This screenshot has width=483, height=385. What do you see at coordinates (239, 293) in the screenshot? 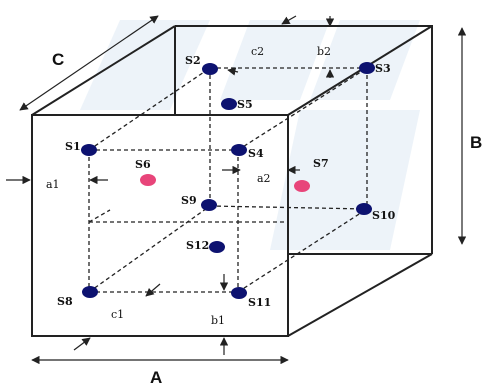
I see `sensor-s11-dot` at bounding box center [239, 293].